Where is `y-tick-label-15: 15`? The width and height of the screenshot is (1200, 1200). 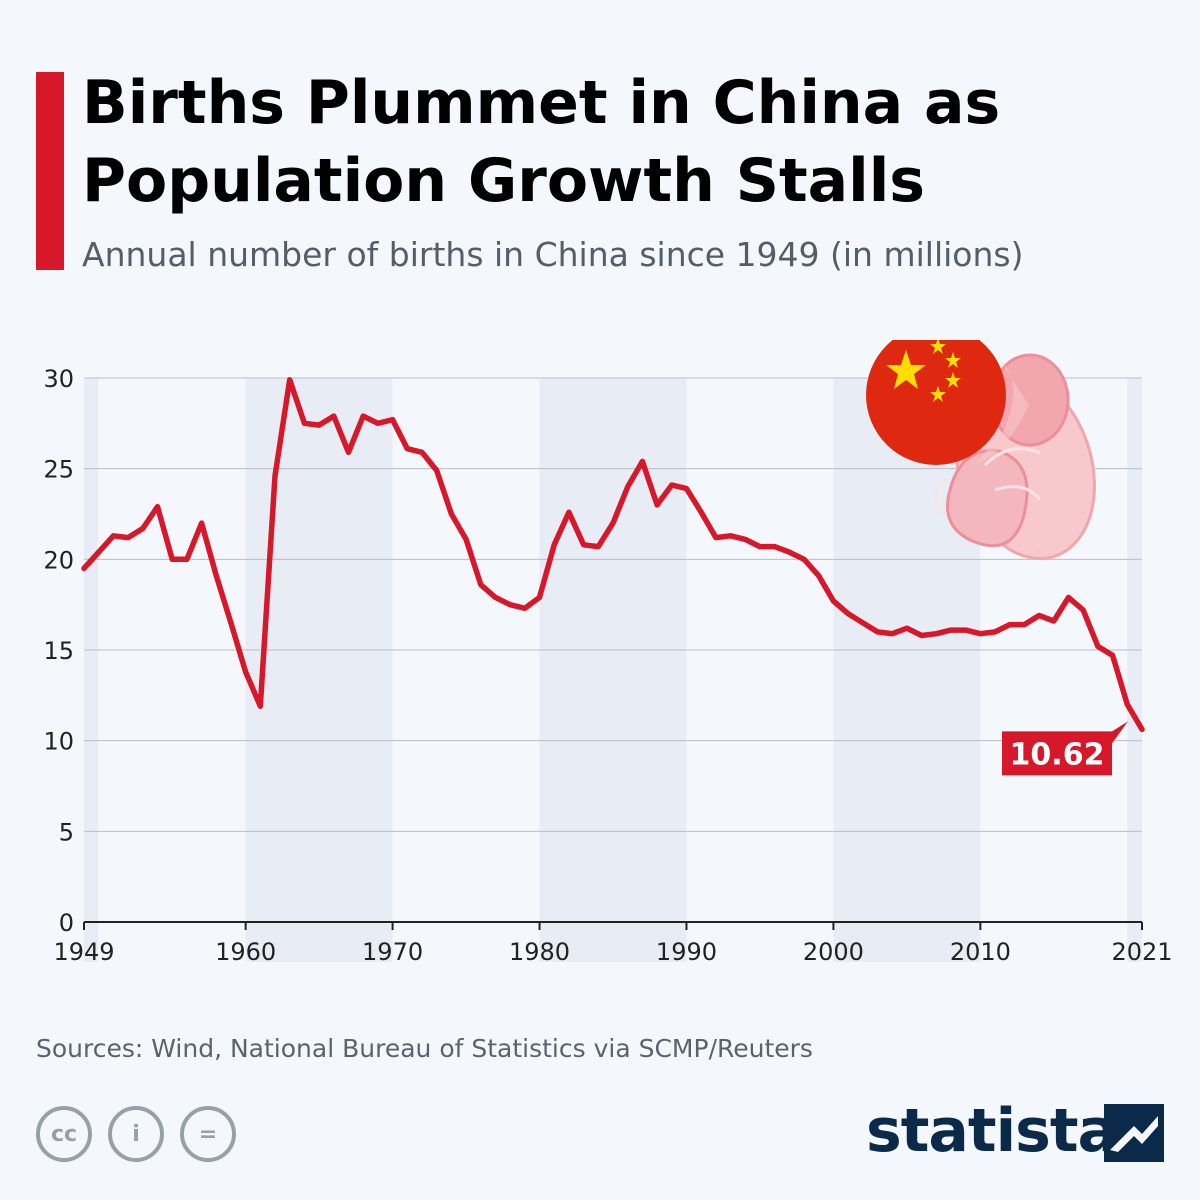 y-tick-label-15: 15 is located at coordinates (58, 651).